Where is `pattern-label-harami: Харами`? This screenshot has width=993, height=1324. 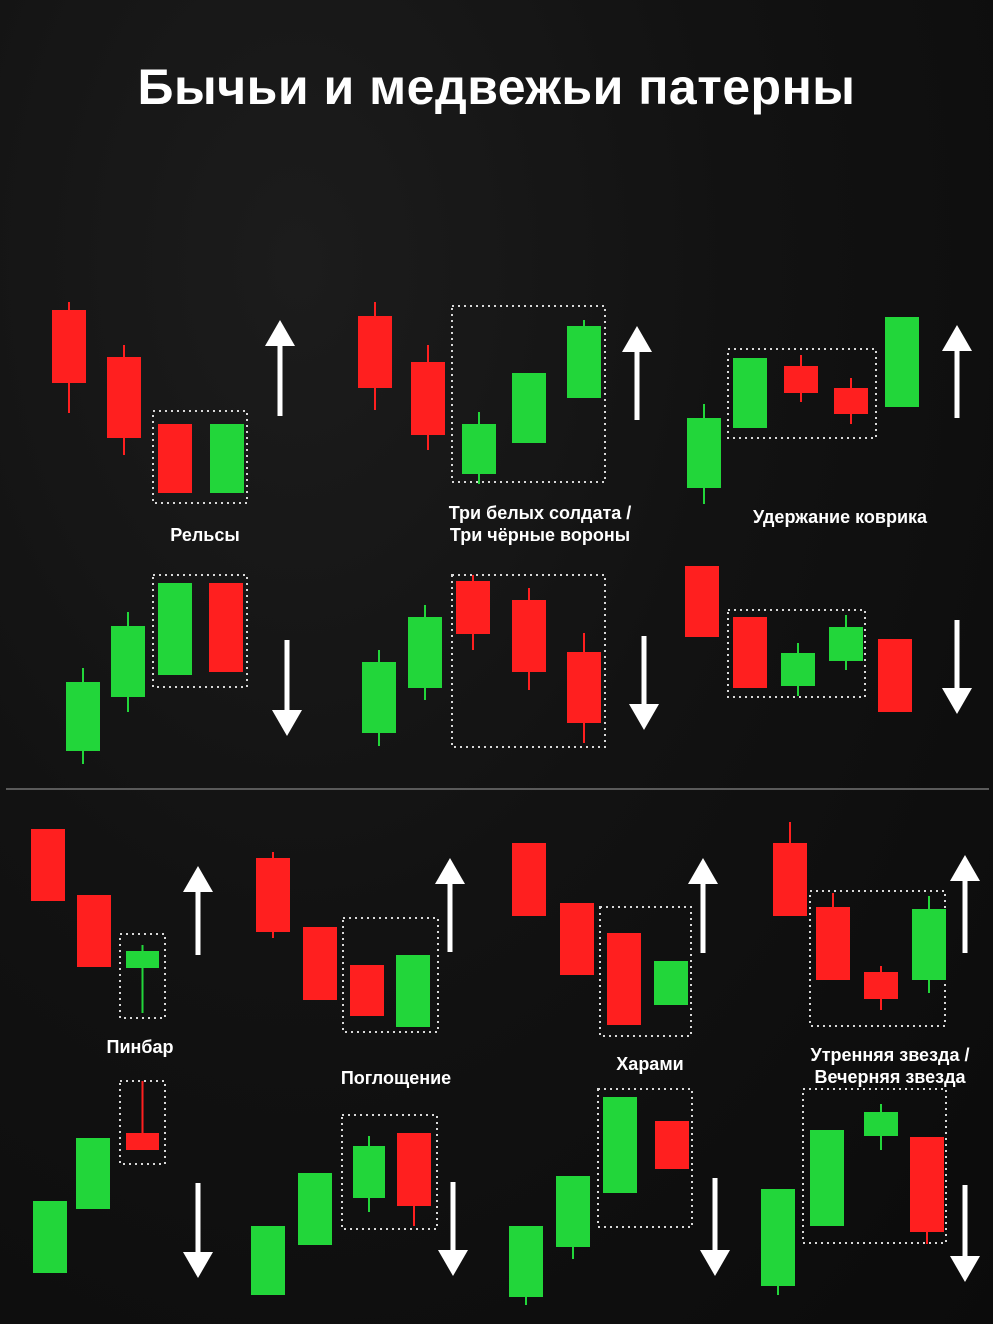
pattern-label-harami: Харами is located at coordinates (650, 1064).